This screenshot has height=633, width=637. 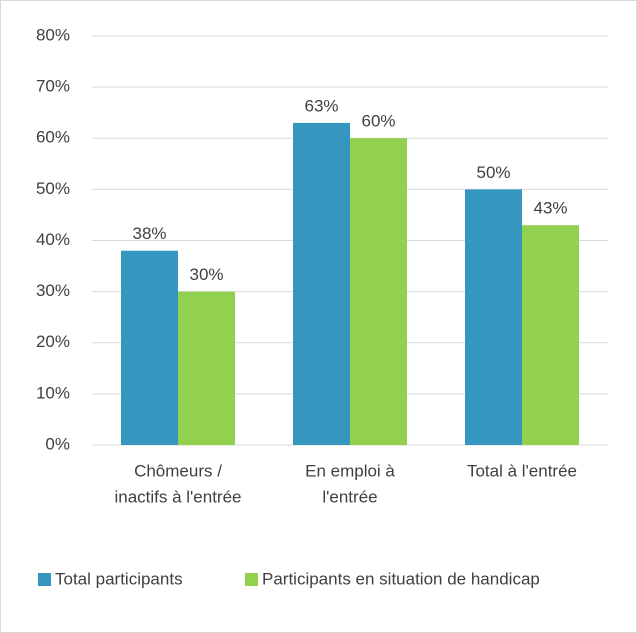 I want to click on y-tick-label: 40%, so click(x=53, y=239).